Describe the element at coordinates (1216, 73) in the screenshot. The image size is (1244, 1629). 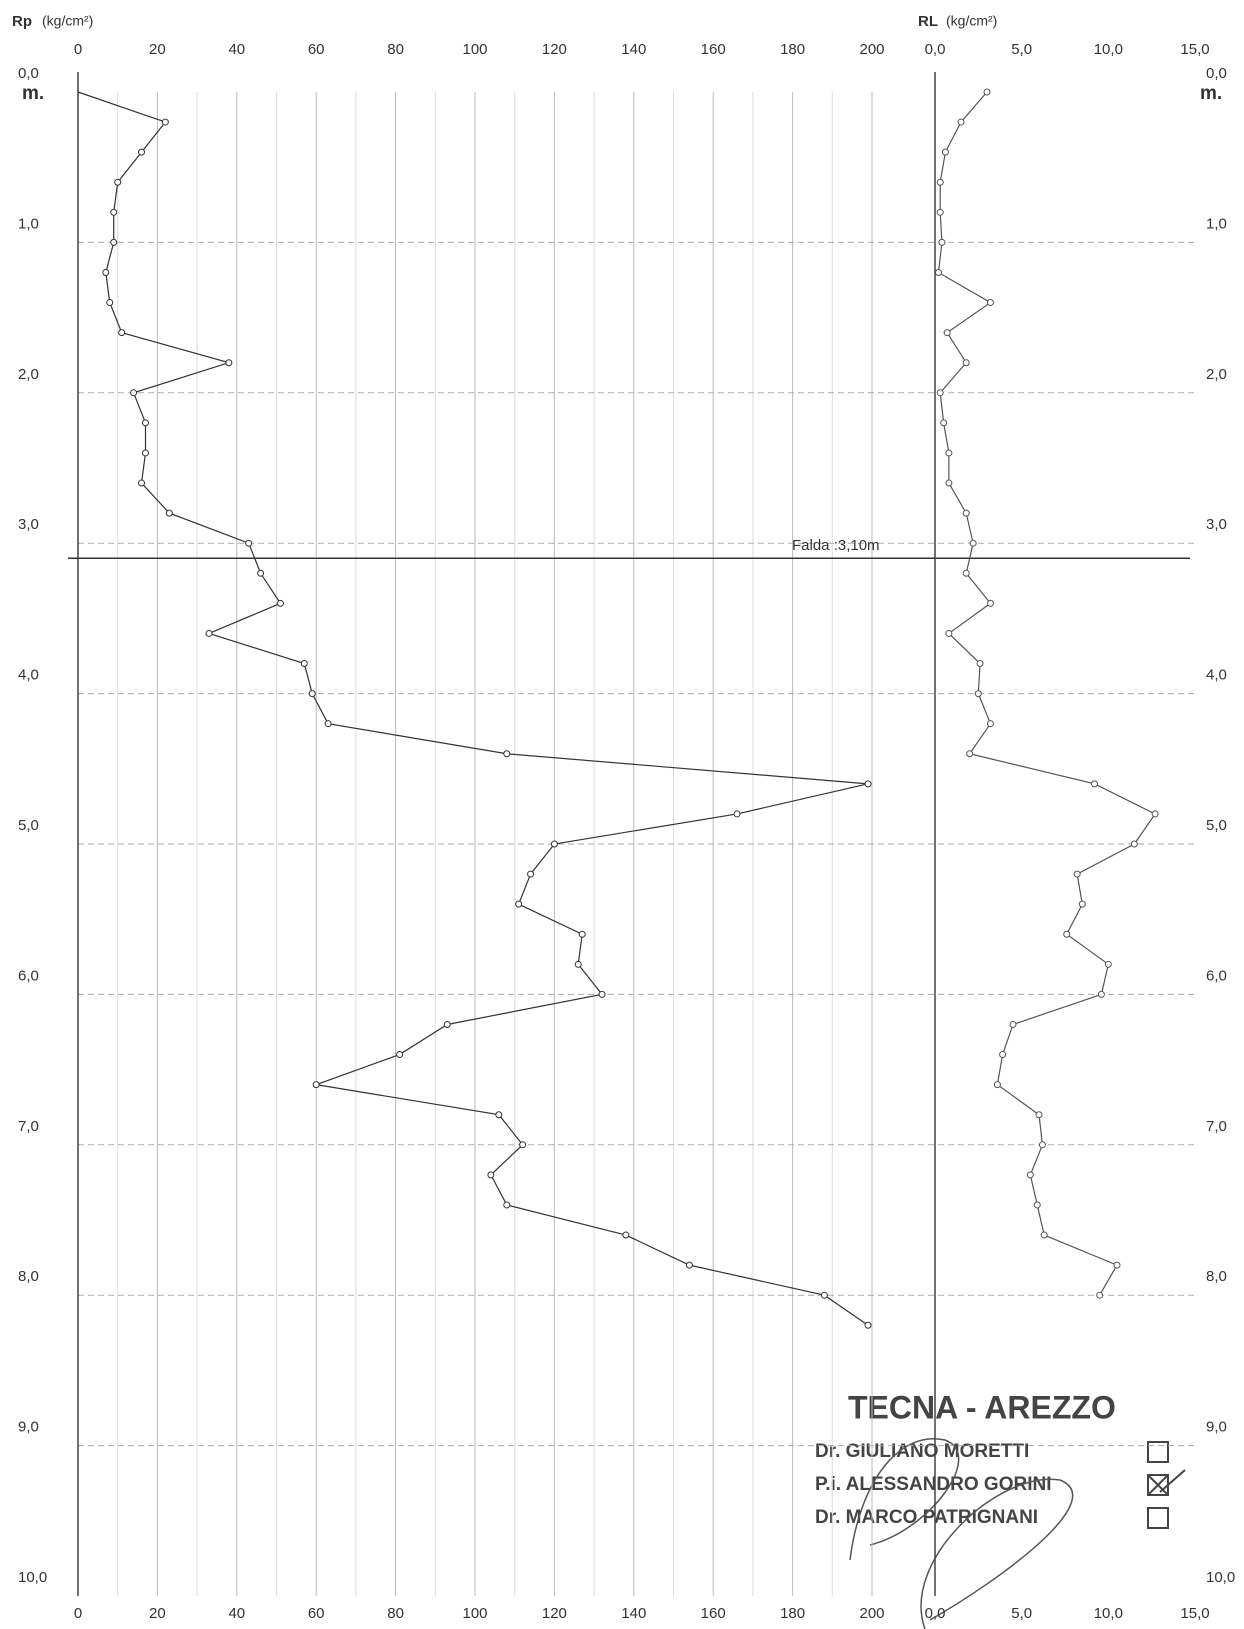
I see `y-tick-label: 0,0` at that location.